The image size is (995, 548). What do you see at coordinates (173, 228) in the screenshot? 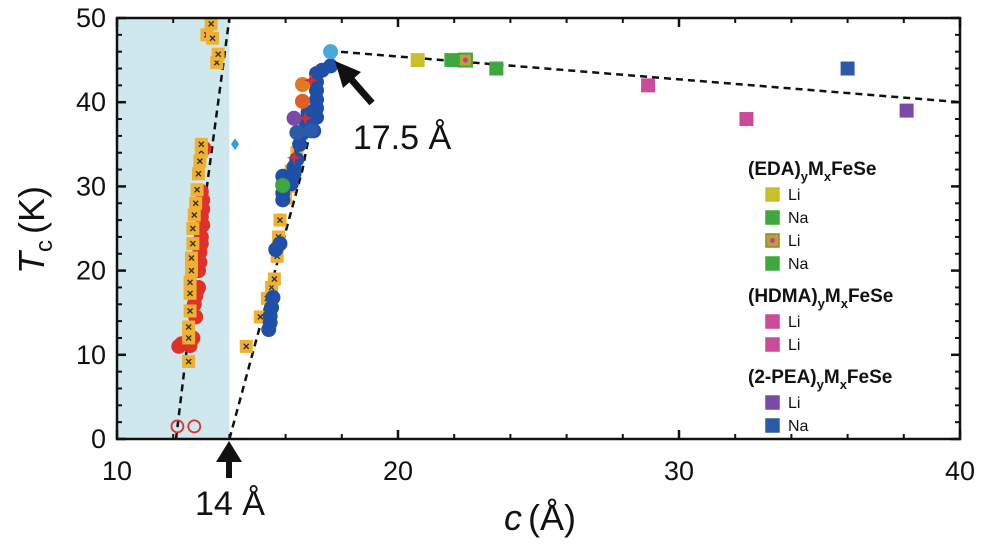
I see `shaded-region` at bounding box center [173, 228].